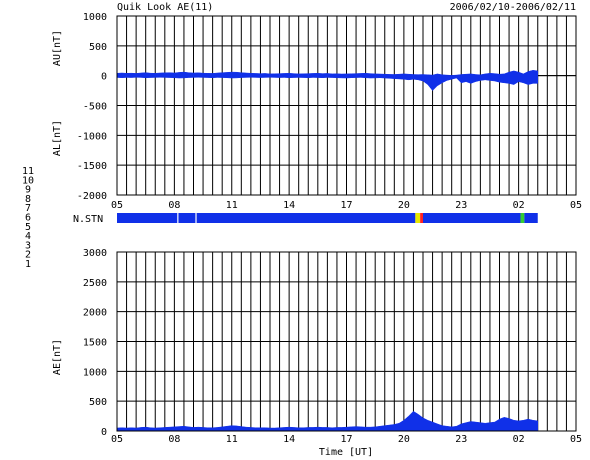 The height and width of the screenshot is (460, 590). I want to click on station-count-bar, so click(327, 218).